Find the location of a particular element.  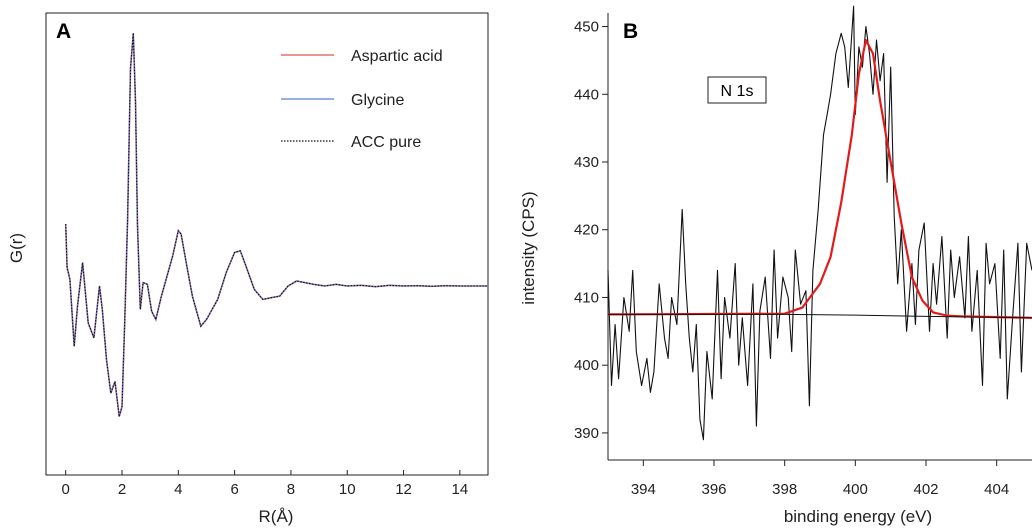

panel-a-x-tick-label: 4 is located at coordinates (178, 489).